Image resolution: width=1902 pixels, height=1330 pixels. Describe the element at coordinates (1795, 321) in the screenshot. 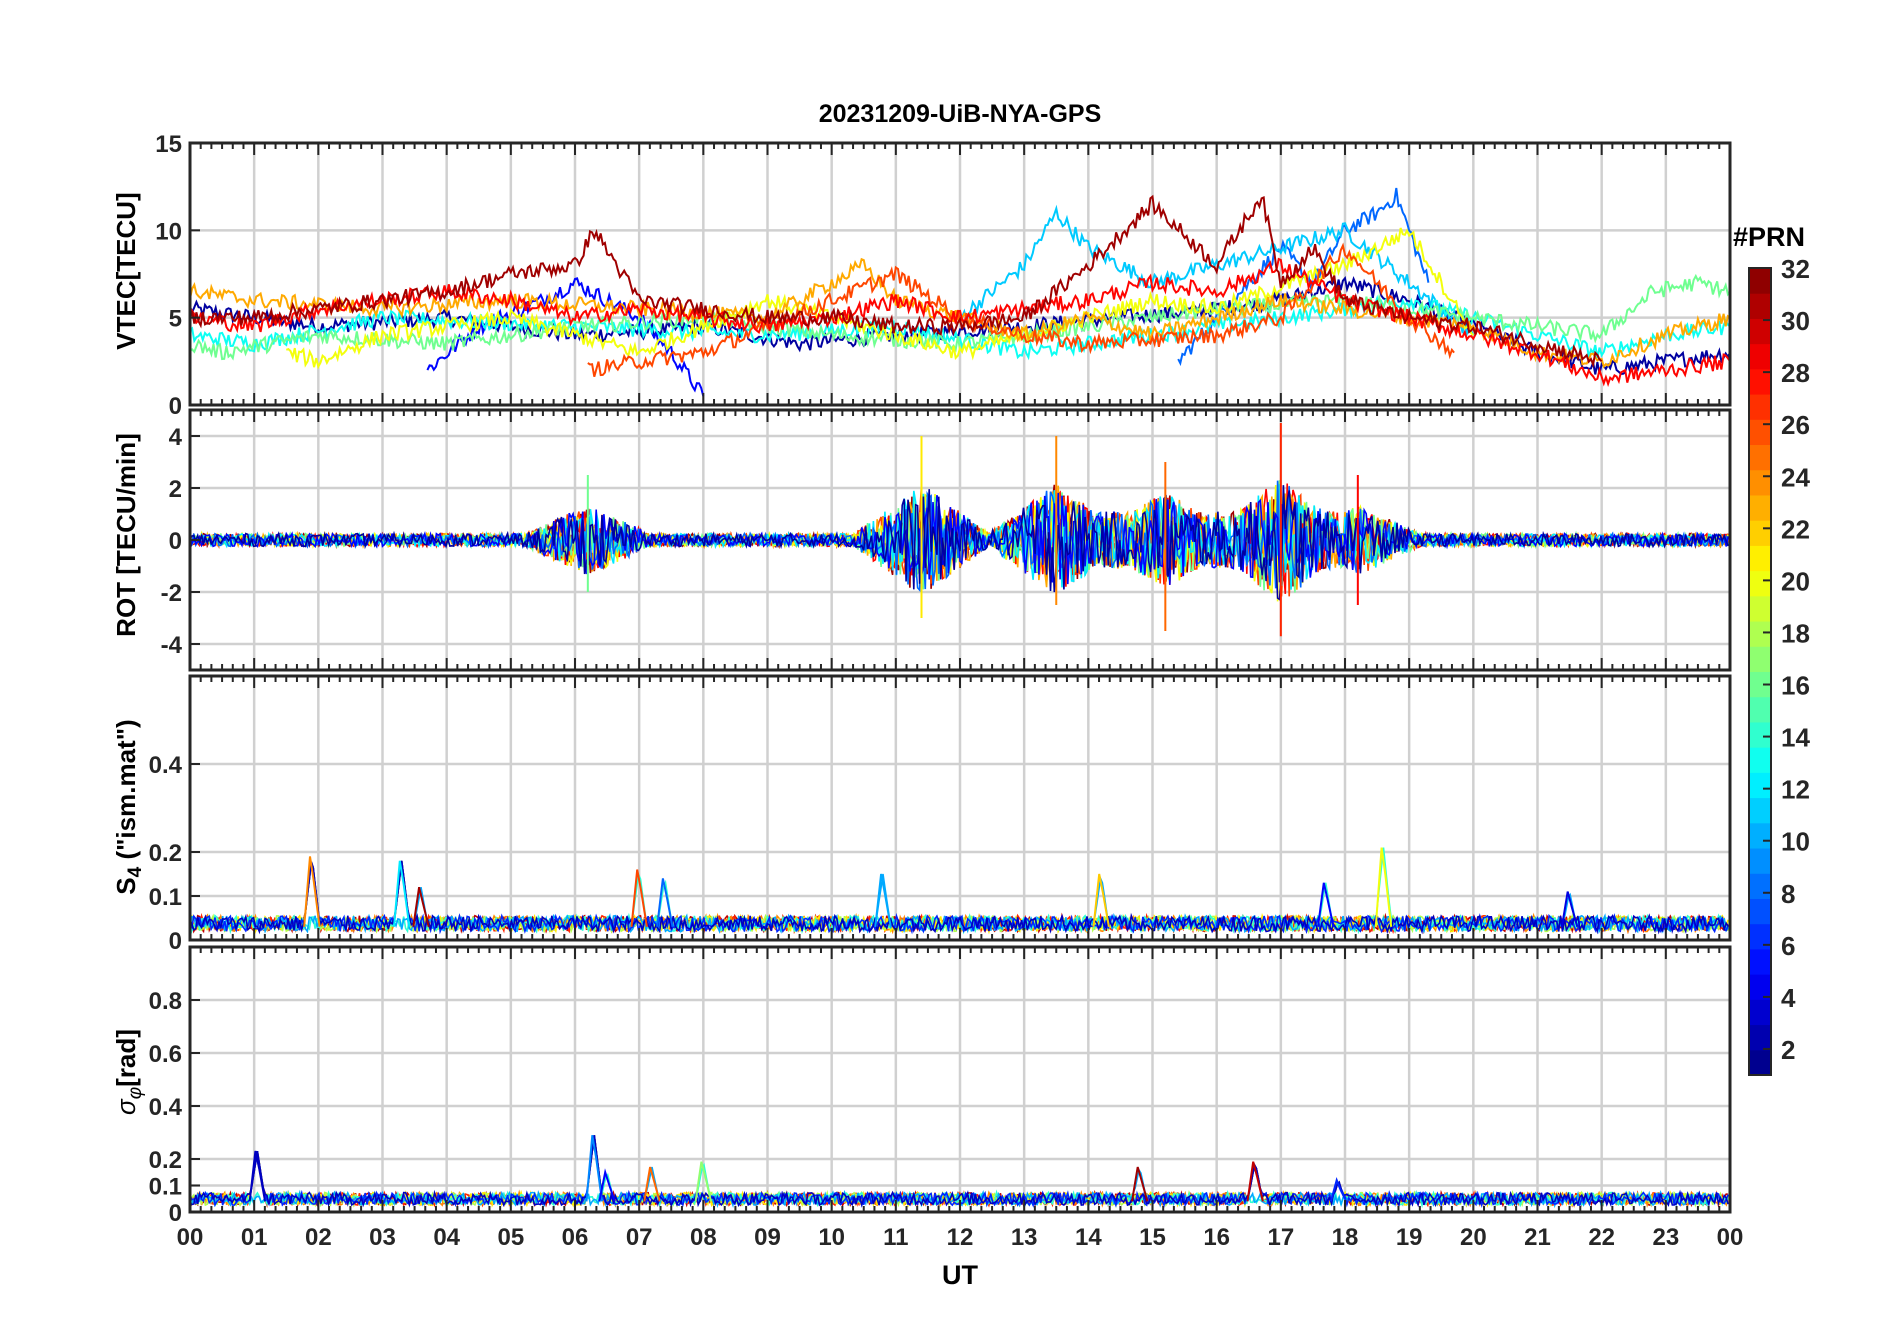

I see `colorbar-tick-label: 30` at that location.